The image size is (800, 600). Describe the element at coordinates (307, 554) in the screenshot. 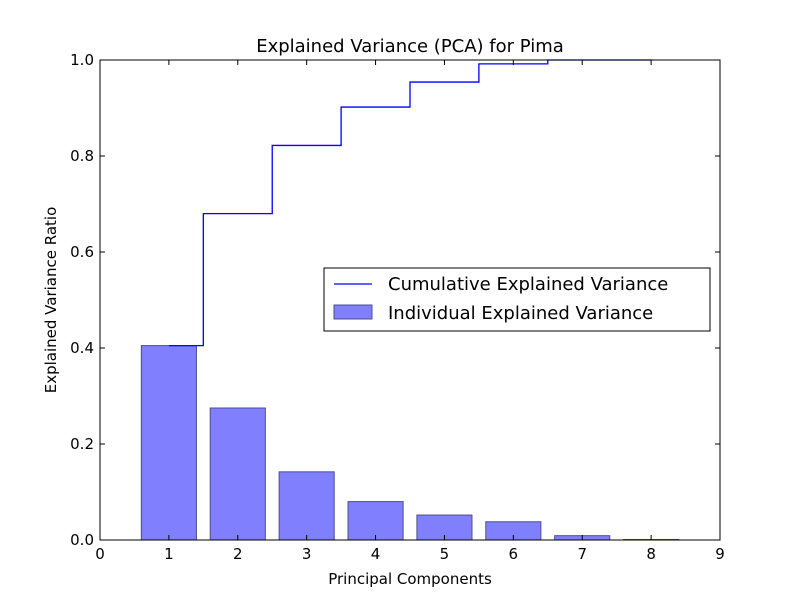

I see `x-tick-label-3: 3` at that location.